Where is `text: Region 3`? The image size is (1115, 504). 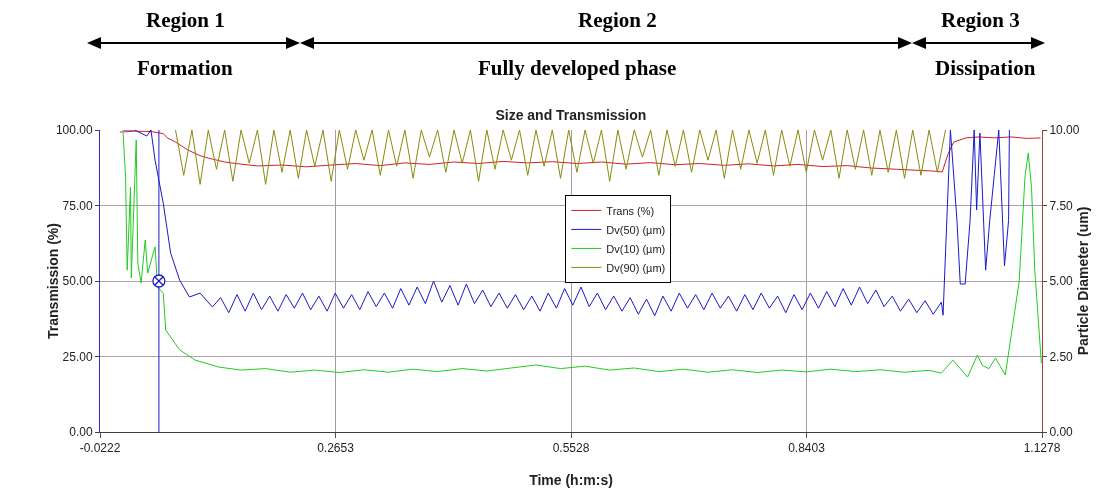
text: Region 3 is located at coordinates (980, 20).